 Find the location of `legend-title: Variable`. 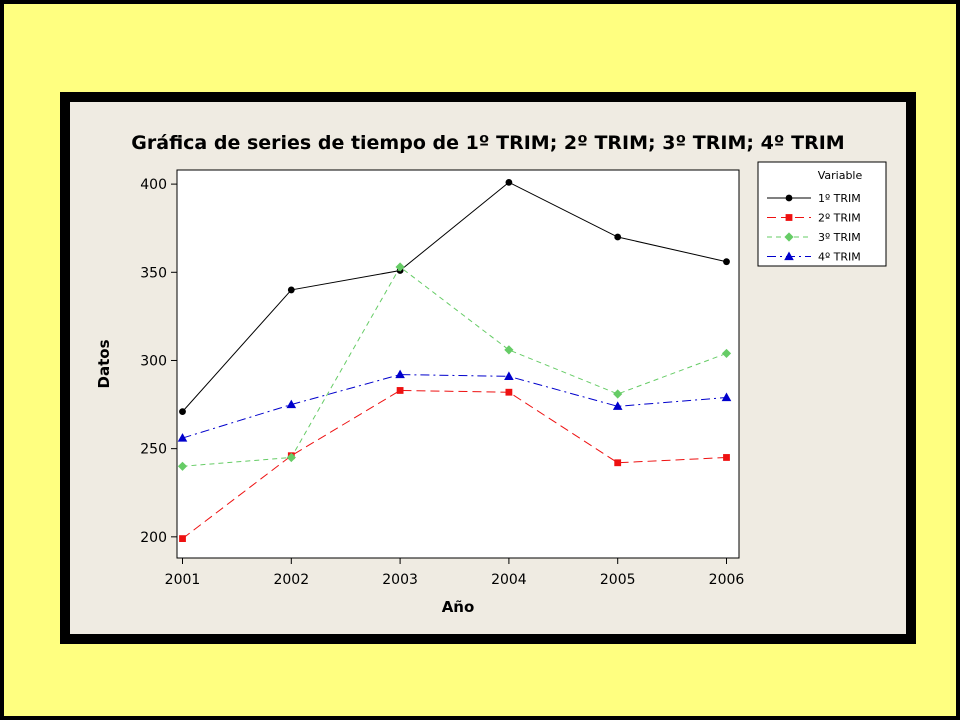

legend-title: Variable is located at coordinates (840, 175).